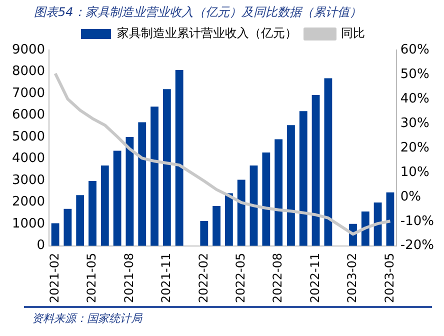  What do you see at coordinates (417, 221) in the screenshot?
I see `y2-tick-label: -10%` at bounding box center [417, 221].